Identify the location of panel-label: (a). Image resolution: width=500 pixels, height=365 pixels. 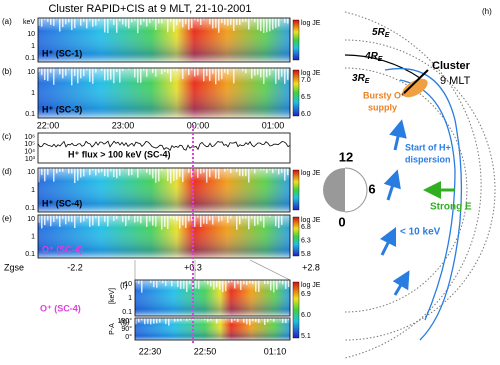
(7, 21).